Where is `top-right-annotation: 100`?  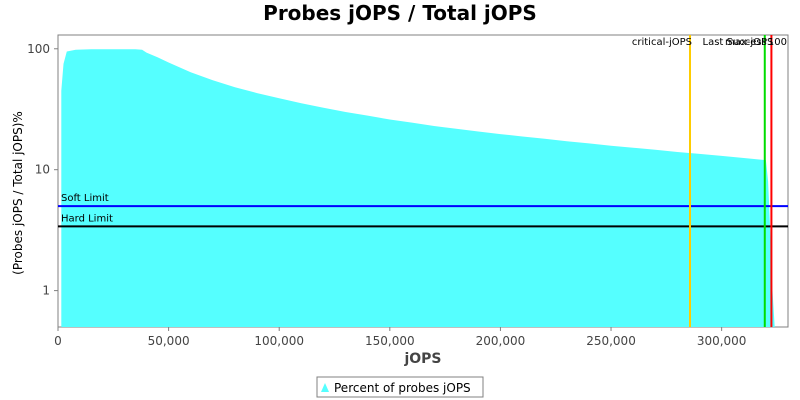
top-right-annotation: 100 is located at coordinates (777, 42).